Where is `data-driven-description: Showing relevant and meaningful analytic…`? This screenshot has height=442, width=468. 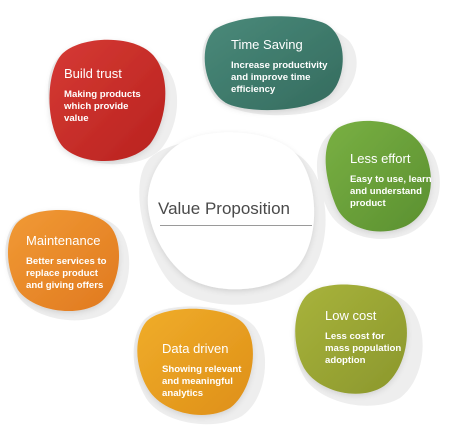 data-driven-description: Showing relevant and meaningful analytic… is located at coordinates (201, 382).